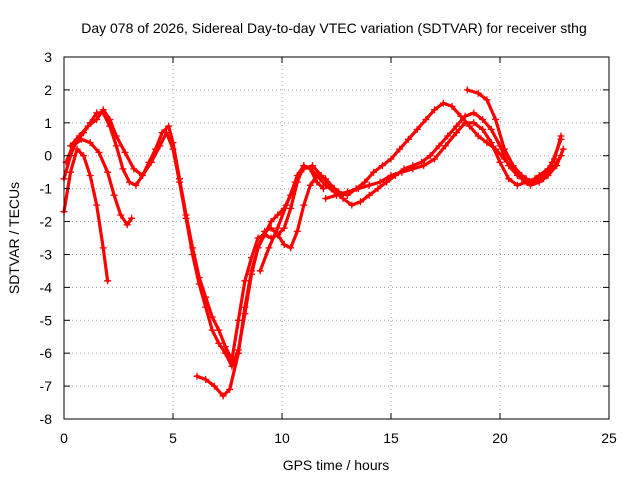 The image size is (640, 480). What do you see at coordinates (64, 438) in the screenshot?
I see `x-tick-label: 0` at bounding box center [64, 438].